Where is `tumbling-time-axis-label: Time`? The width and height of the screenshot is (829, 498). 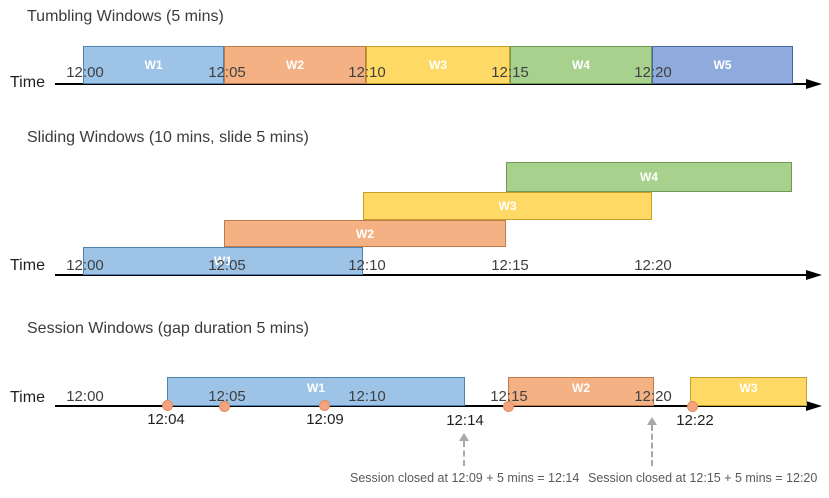
tumbling-time-axis-label: Time is located at coordinates (27, 82).